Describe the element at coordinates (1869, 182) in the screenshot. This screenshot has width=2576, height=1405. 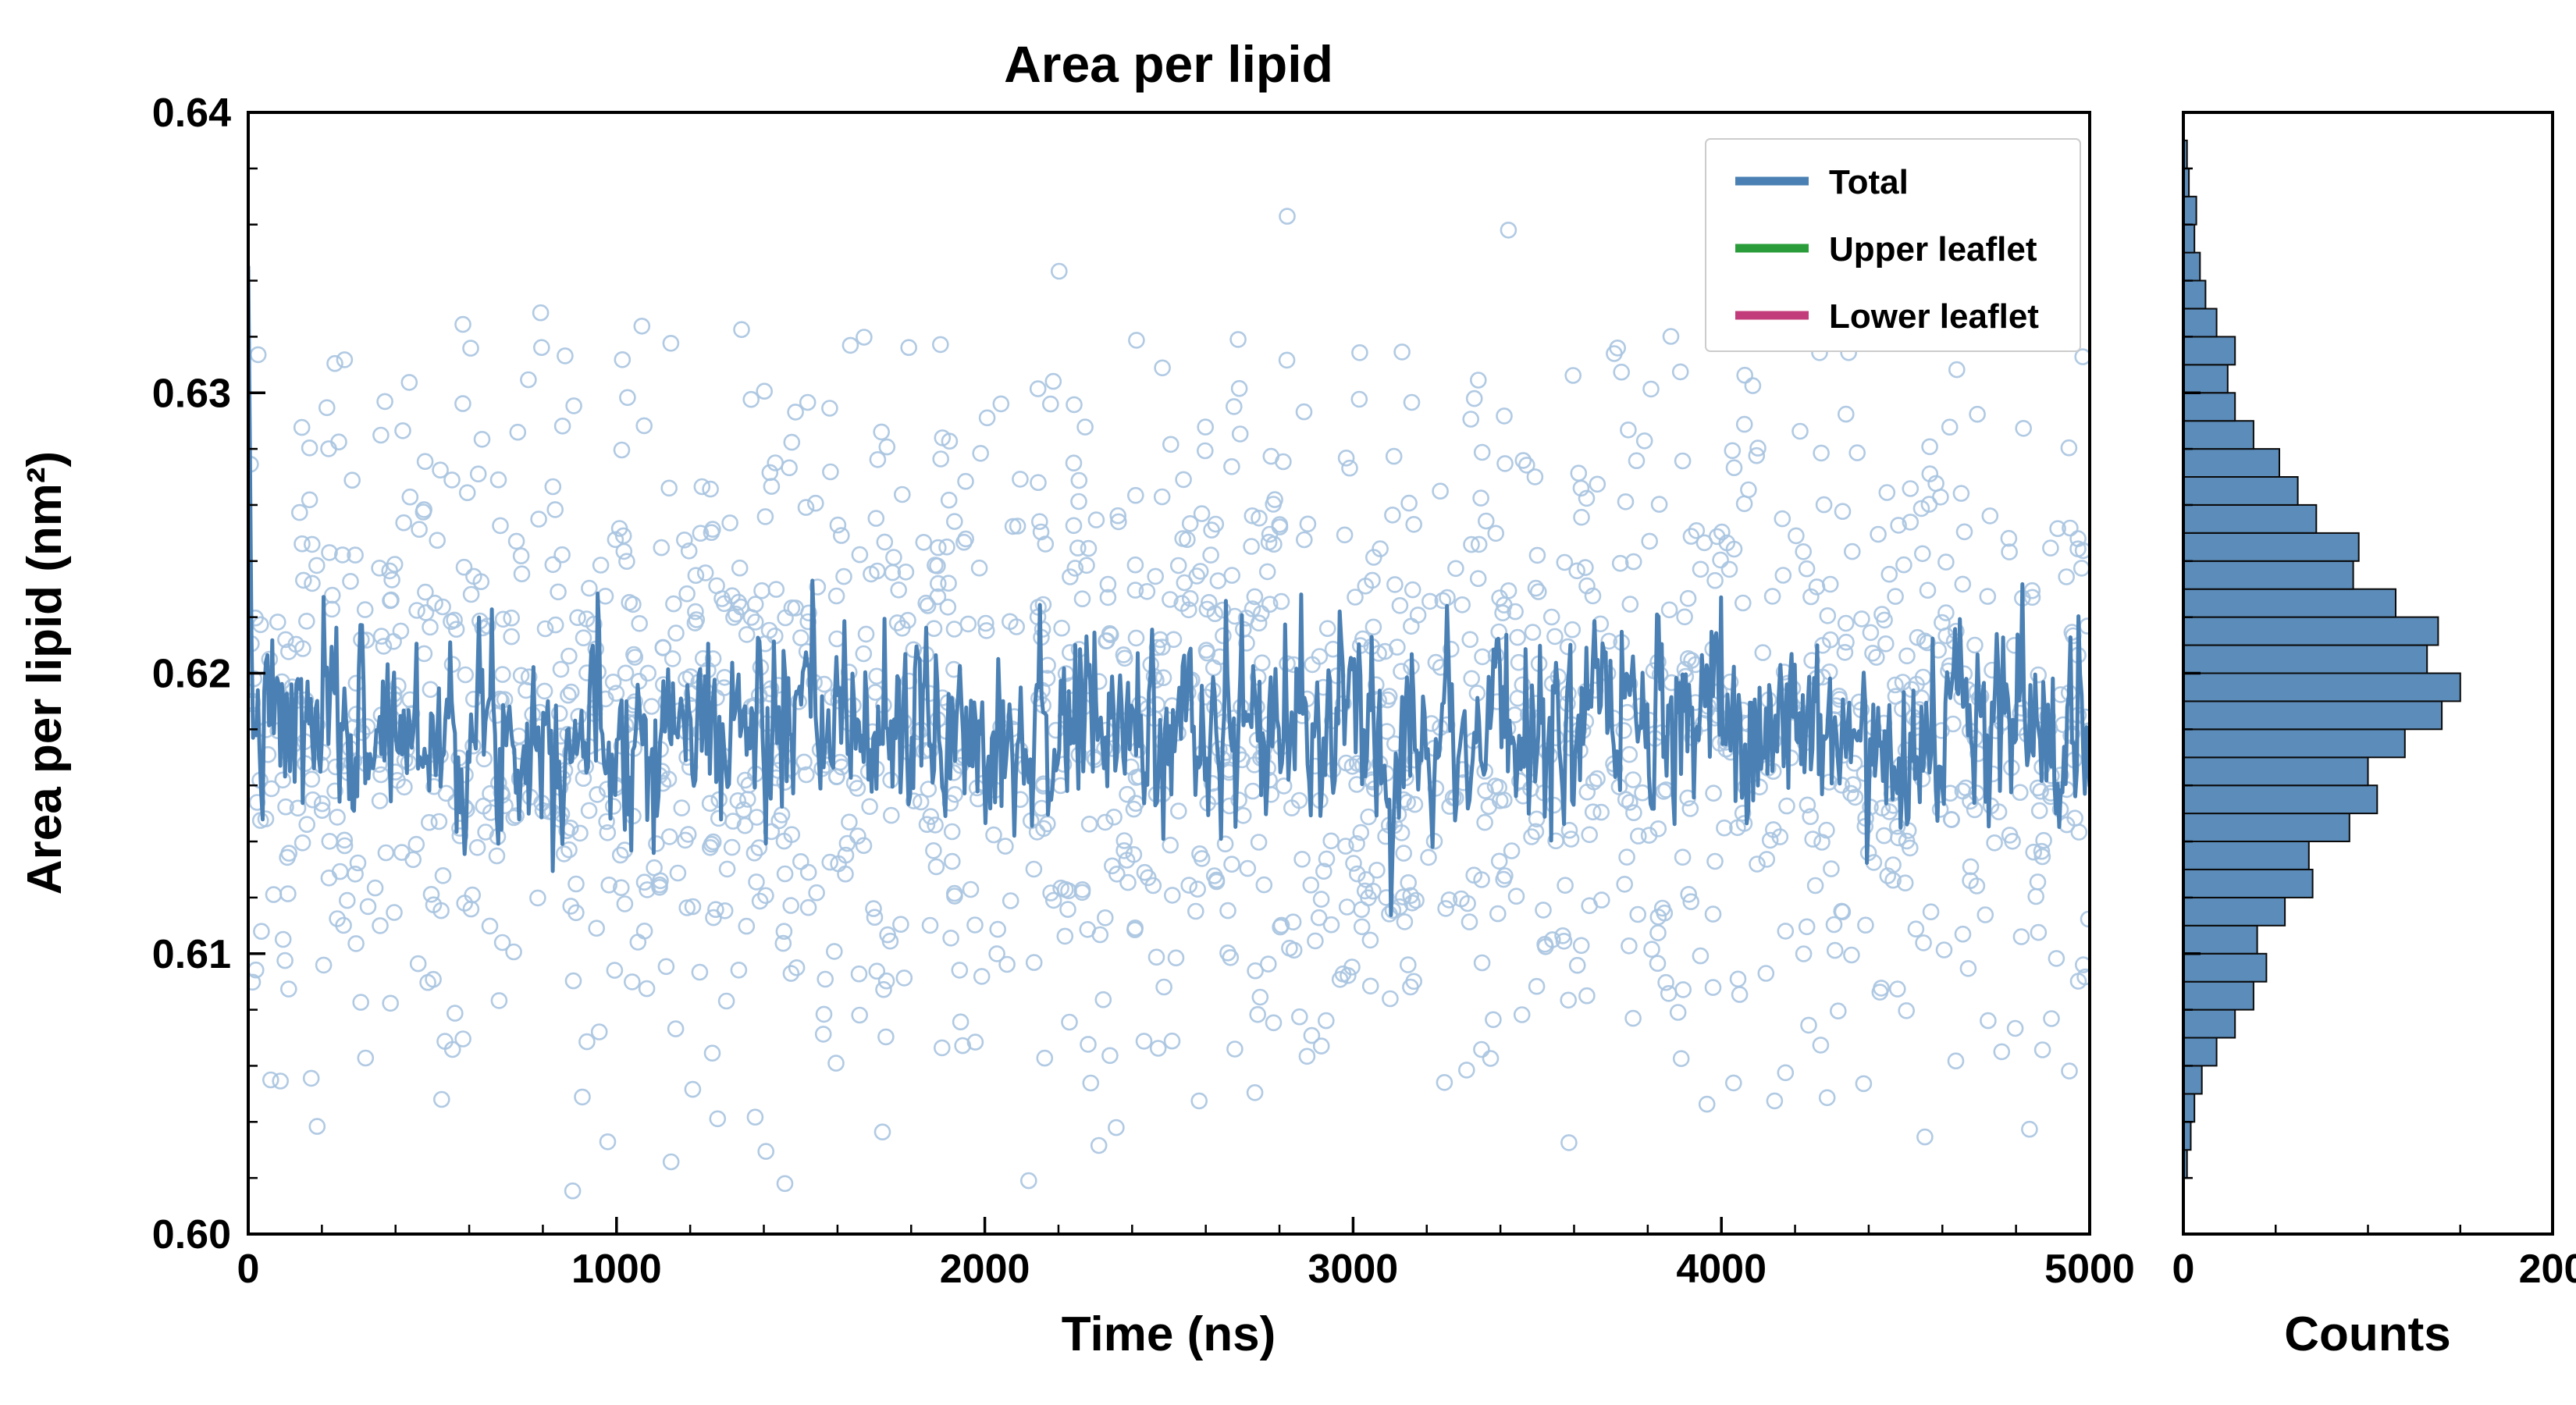
I see `legend-label: Total` at that location.